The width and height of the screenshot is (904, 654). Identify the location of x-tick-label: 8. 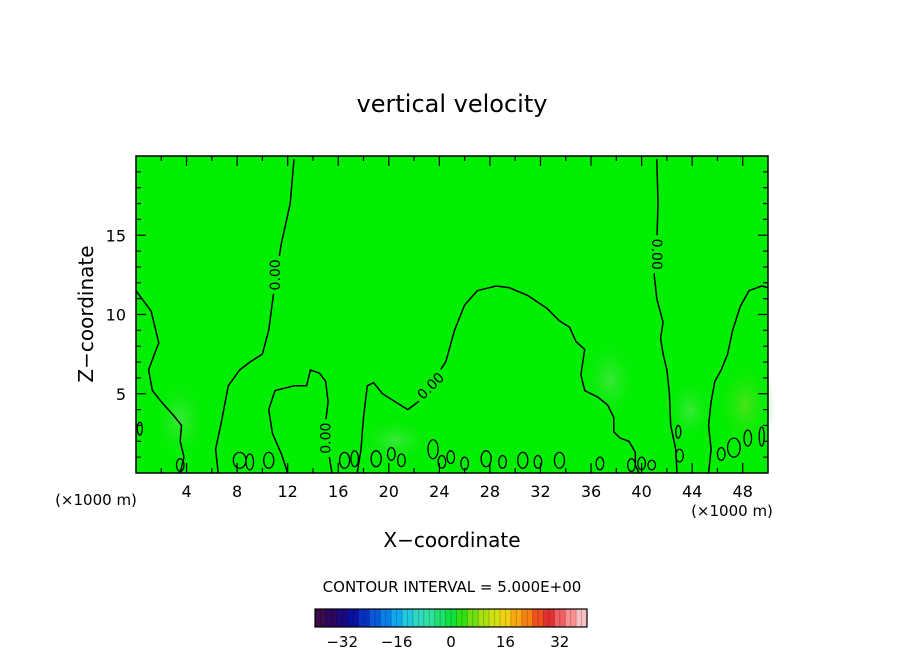
(237, 491).